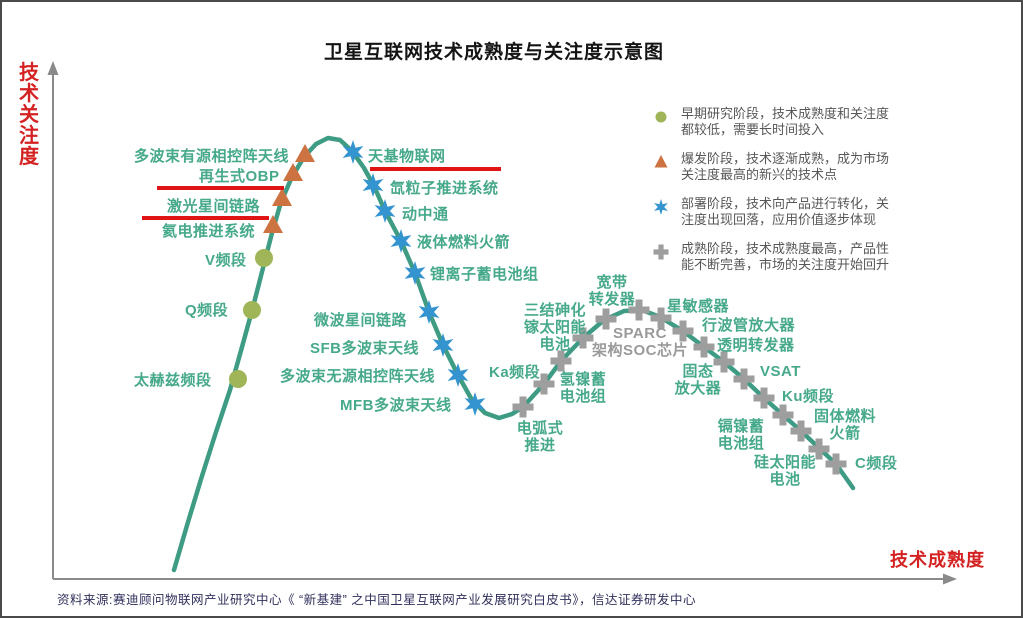  Describe the element at coordinates (876, 463) in the screenshot. I see `tech-label: C频段` at that location.